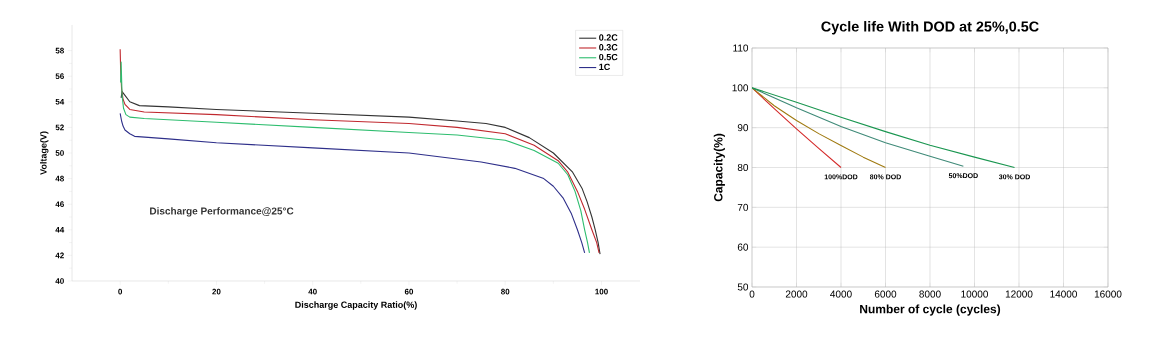 This screenshot has height=350, width=1164. Describe the element at coordinates (222, 212) in the screenshot. I see `annotation: Discharge Performance@25°C` at that location.